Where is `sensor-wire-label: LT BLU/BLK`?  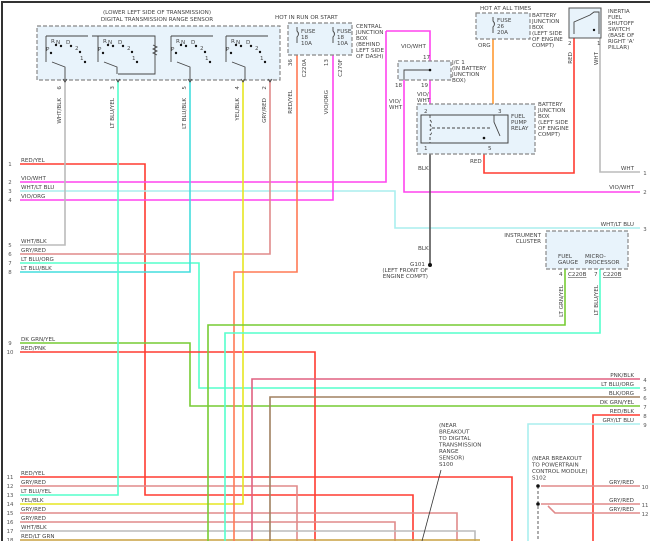 sensor-wire-label: LT BLU/BLK is located at coordinates (185, 113).